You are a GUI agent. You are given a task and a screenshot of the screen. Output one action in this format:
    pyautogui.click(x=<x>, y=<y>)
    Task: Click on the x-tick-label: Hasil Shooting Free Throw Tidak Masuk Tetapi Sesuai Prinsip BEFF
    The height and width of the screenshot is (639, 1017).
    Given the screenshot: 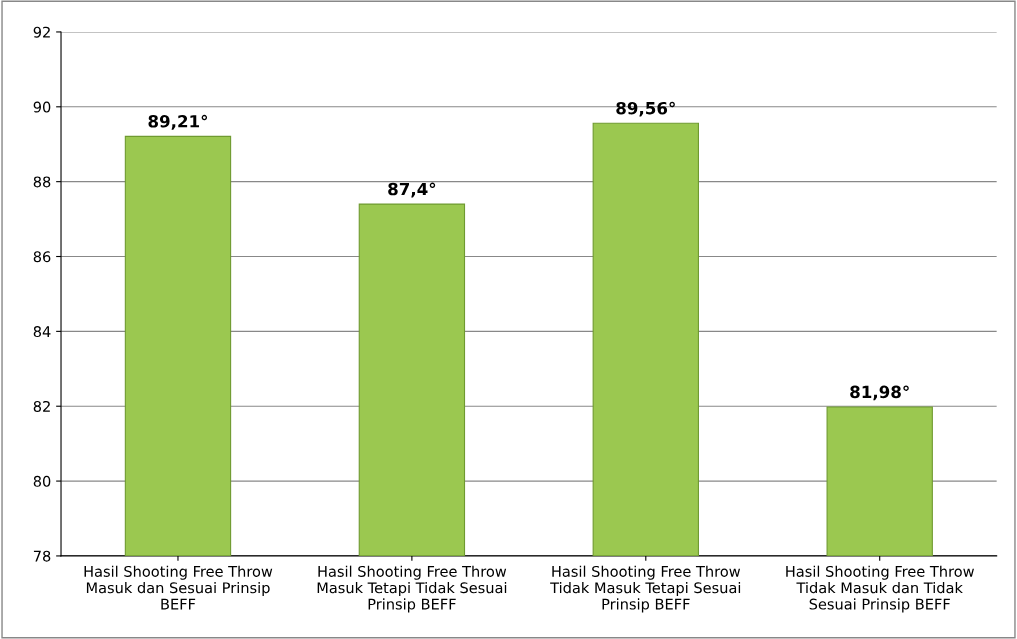 What is the action you would take?
    pyautogui.click(x=645, y=589)
    